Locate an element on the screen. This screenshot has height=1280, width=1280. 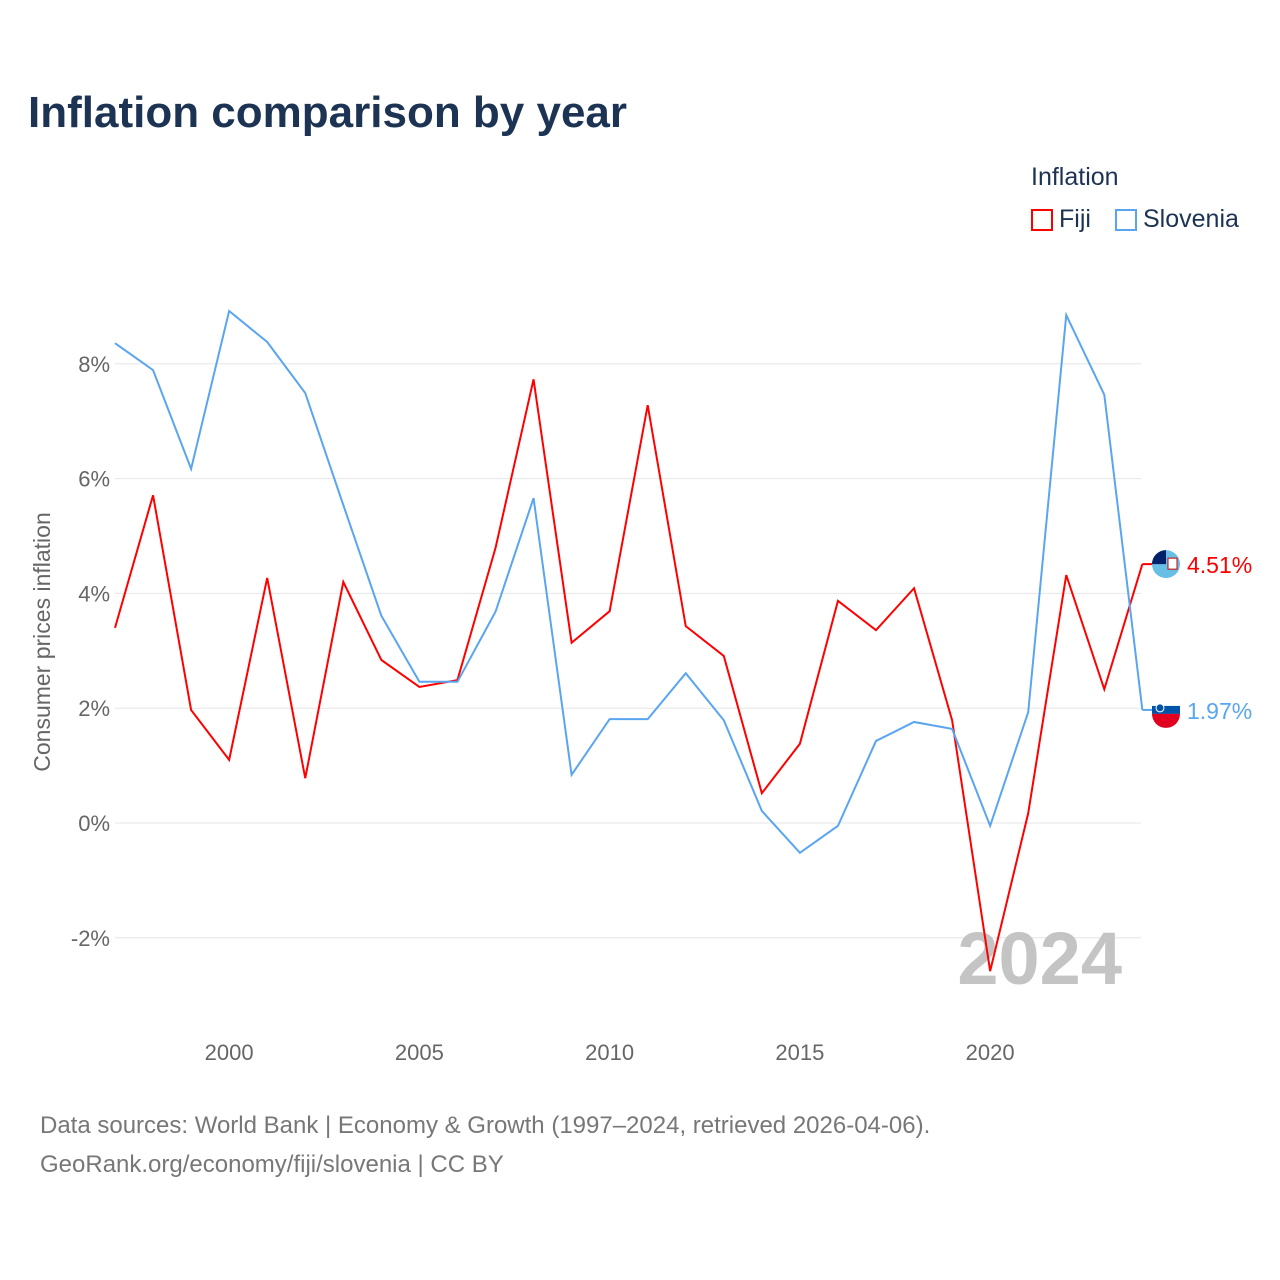
end-label-slovenia: 1.97% is located at coordinates (1219, 711).